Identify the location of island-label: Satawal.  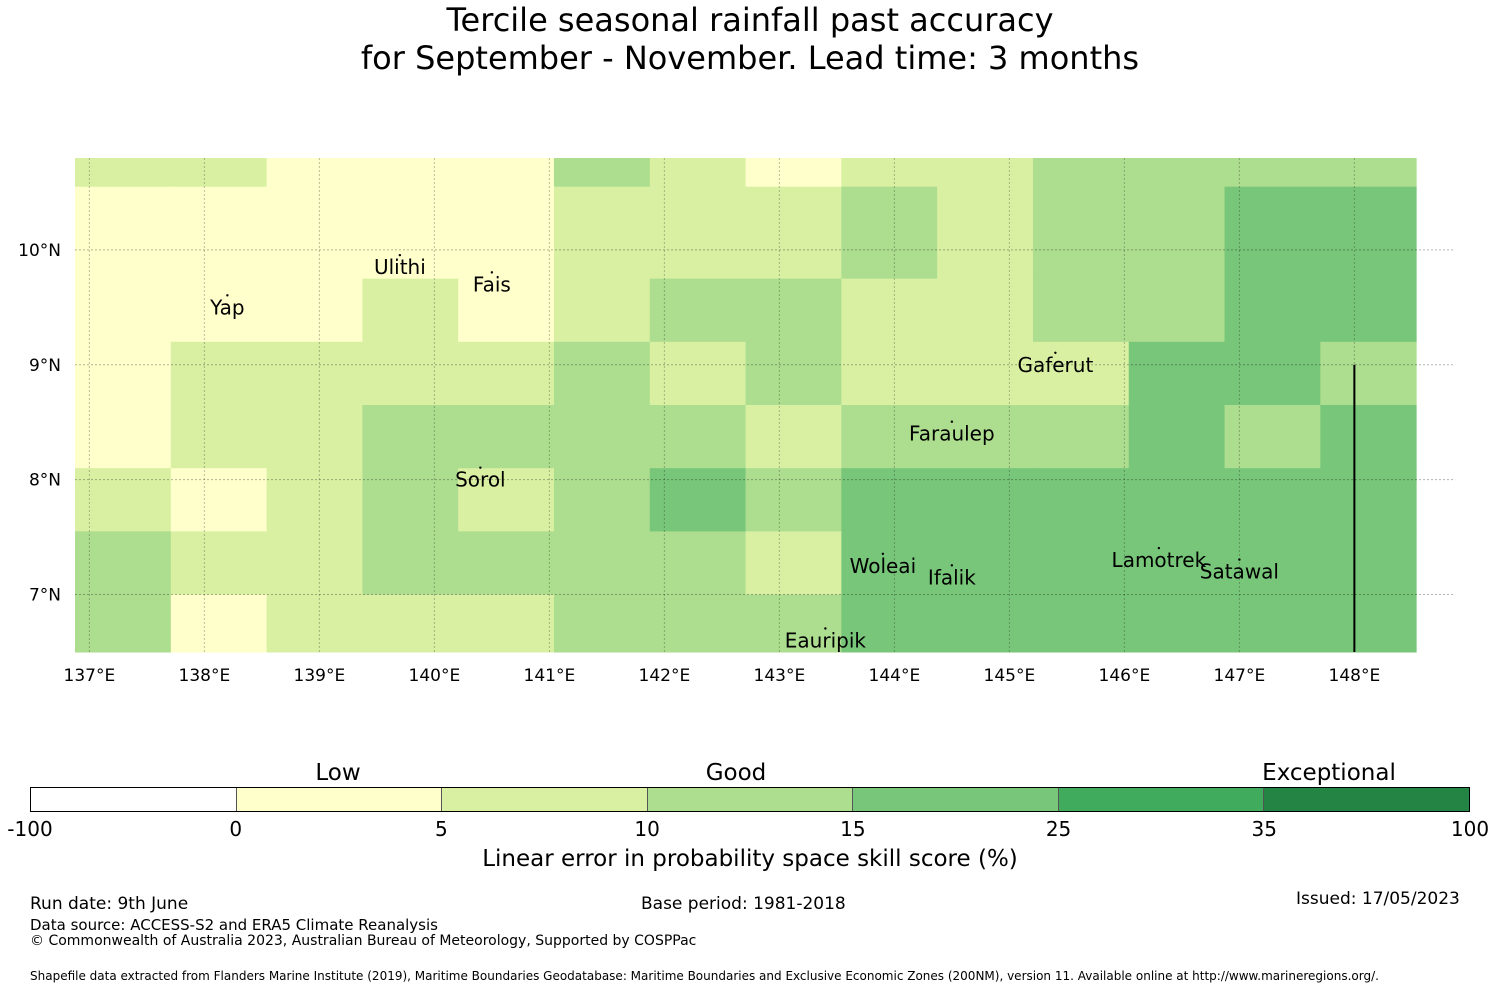
(1239, 572).